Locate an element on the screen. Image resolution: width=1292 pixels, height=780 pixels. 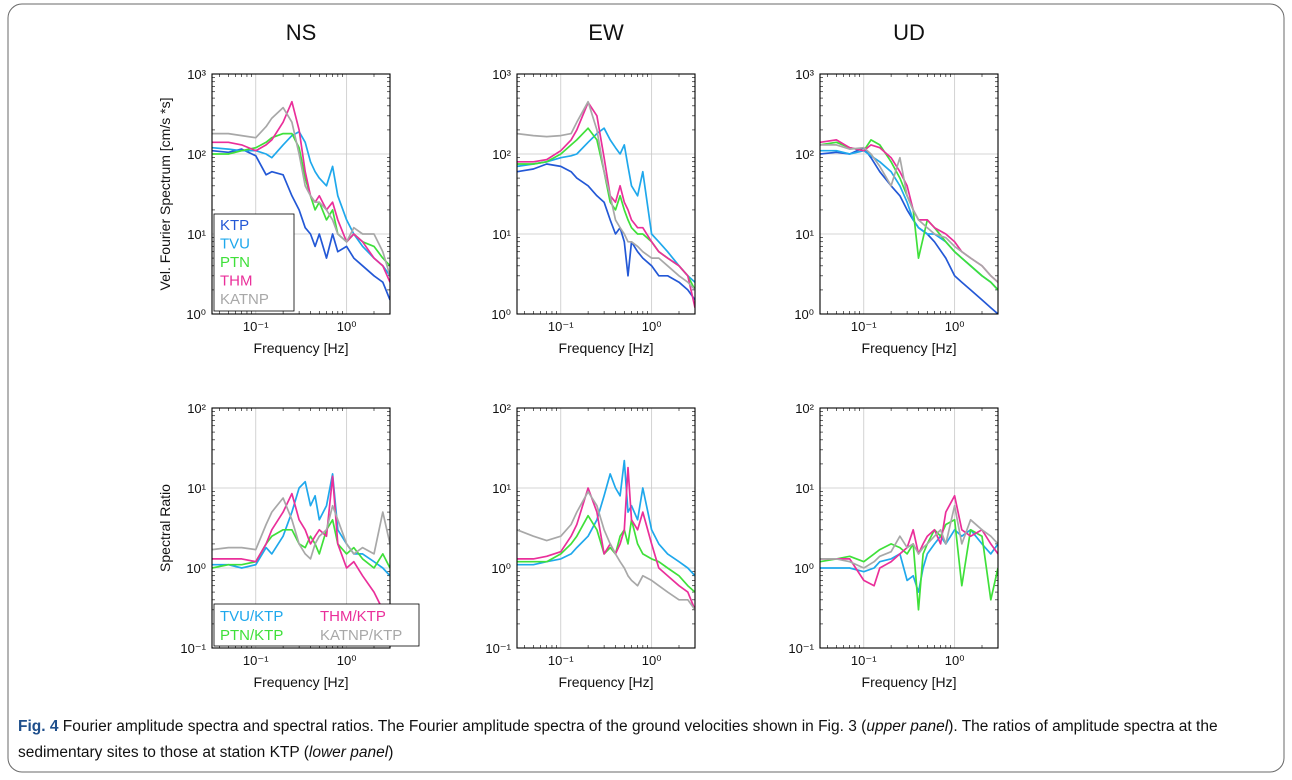
y-axis-label: Vel. Fourier Spectrum [cm/s *s] is located at coordinates (165, 194).